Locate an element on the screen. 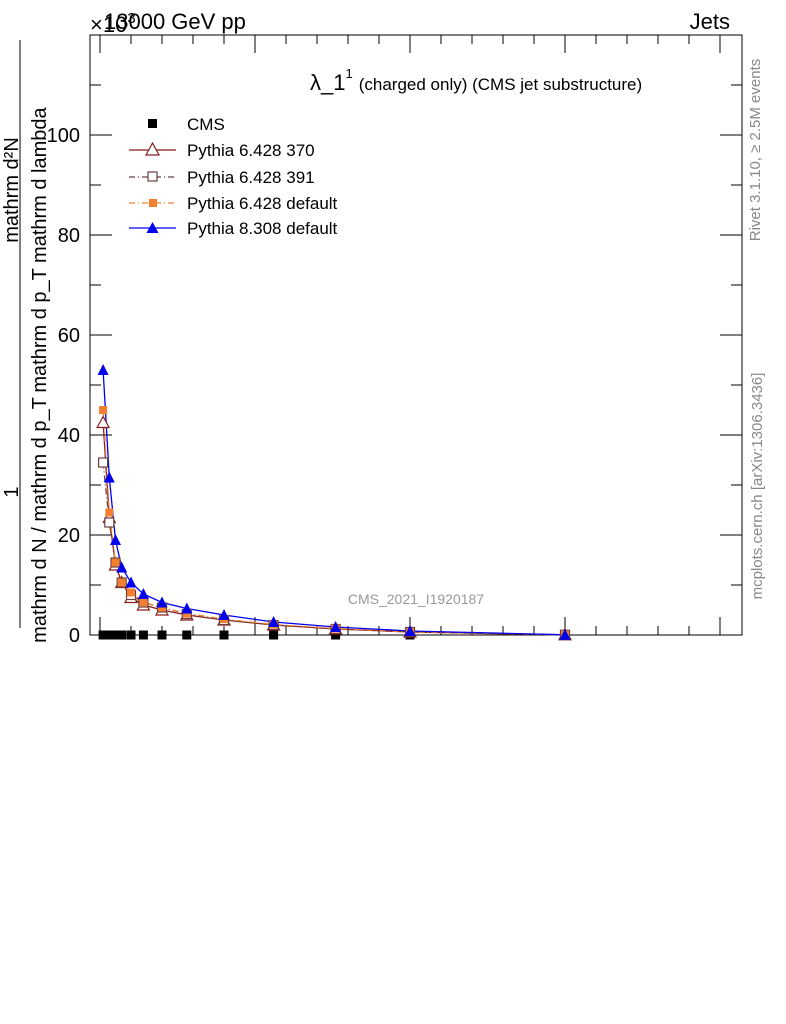 Image resolution: width=786 pixels, height=1024 pixels. legend-label-p6-default: Pythia 6.428 default is located at coordinates (262, 203).